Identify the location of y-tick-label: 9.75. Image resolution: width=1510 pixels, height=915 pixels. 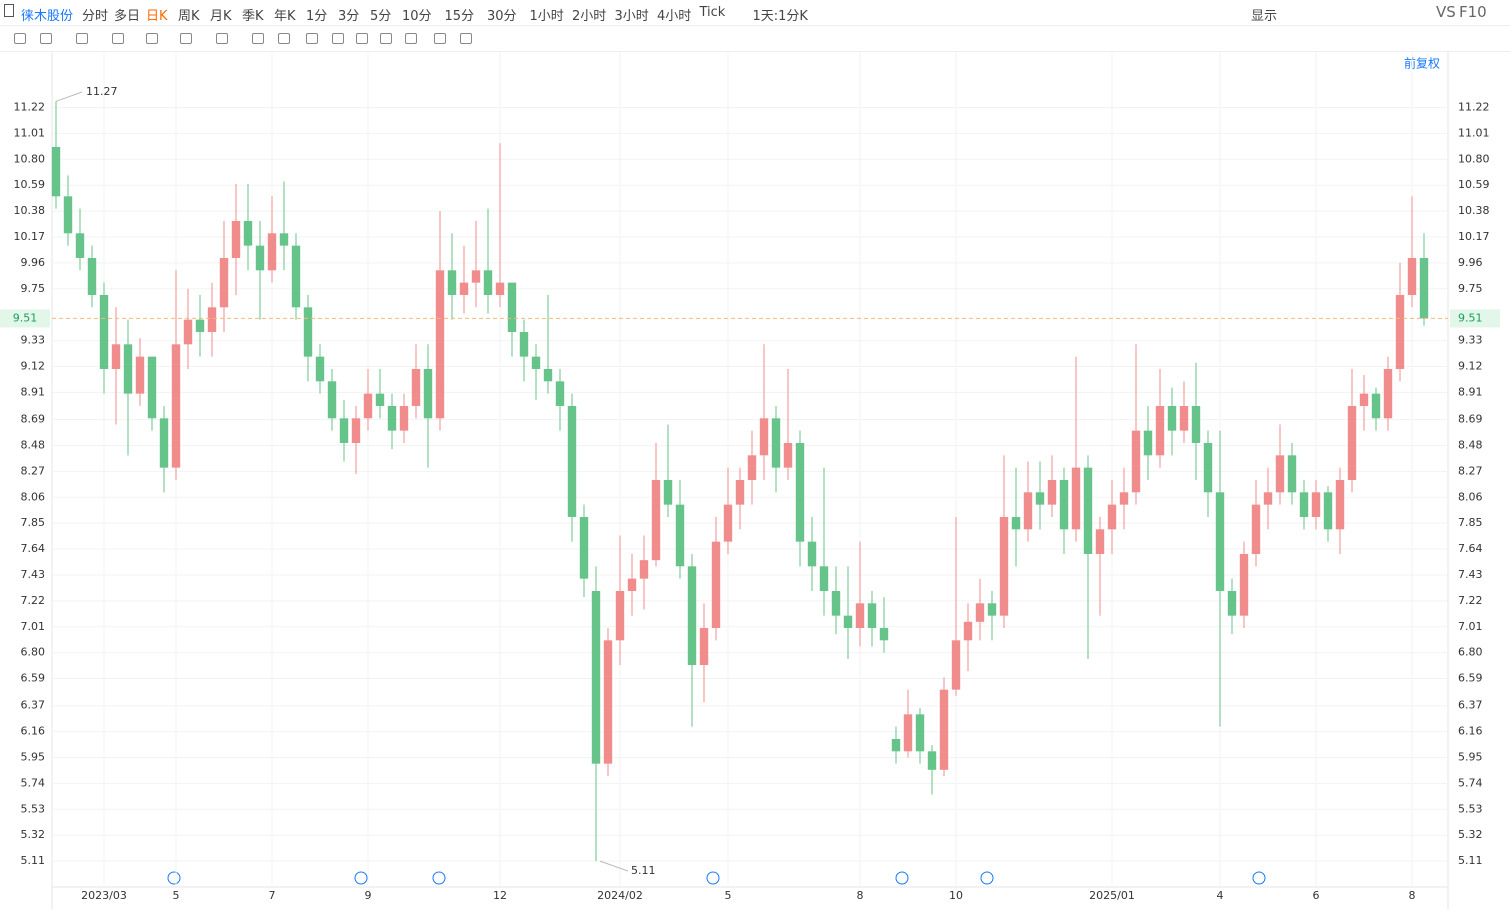
(33, 288).